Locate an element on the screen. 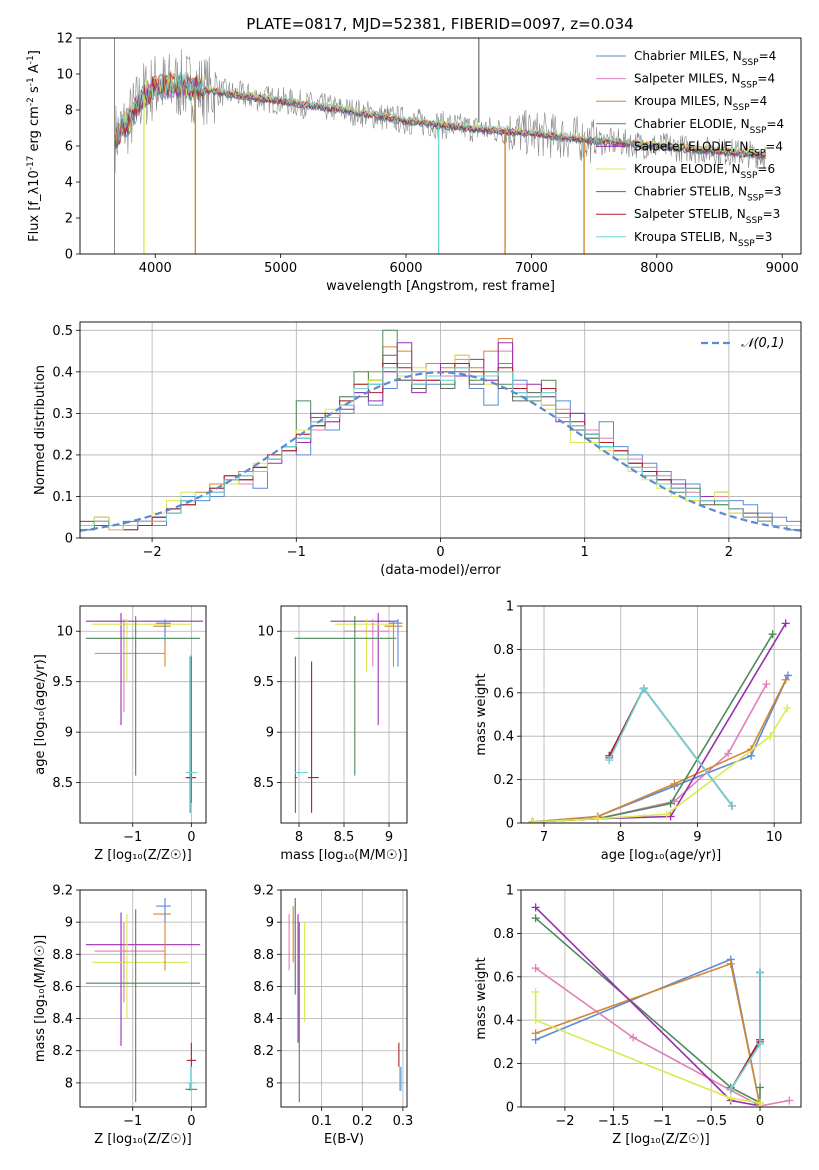  x-tick-label: 5000 is located at coordinates (280, 268).